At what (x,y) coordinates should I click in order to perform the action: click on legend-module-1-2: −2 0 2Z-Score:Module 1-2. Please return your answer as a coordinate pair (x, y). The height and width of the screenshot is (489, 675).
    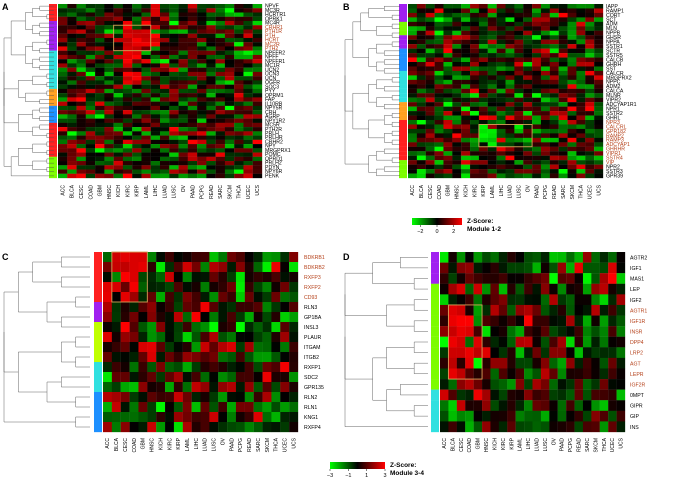
    Looking at the image, I should click on (456, 226).